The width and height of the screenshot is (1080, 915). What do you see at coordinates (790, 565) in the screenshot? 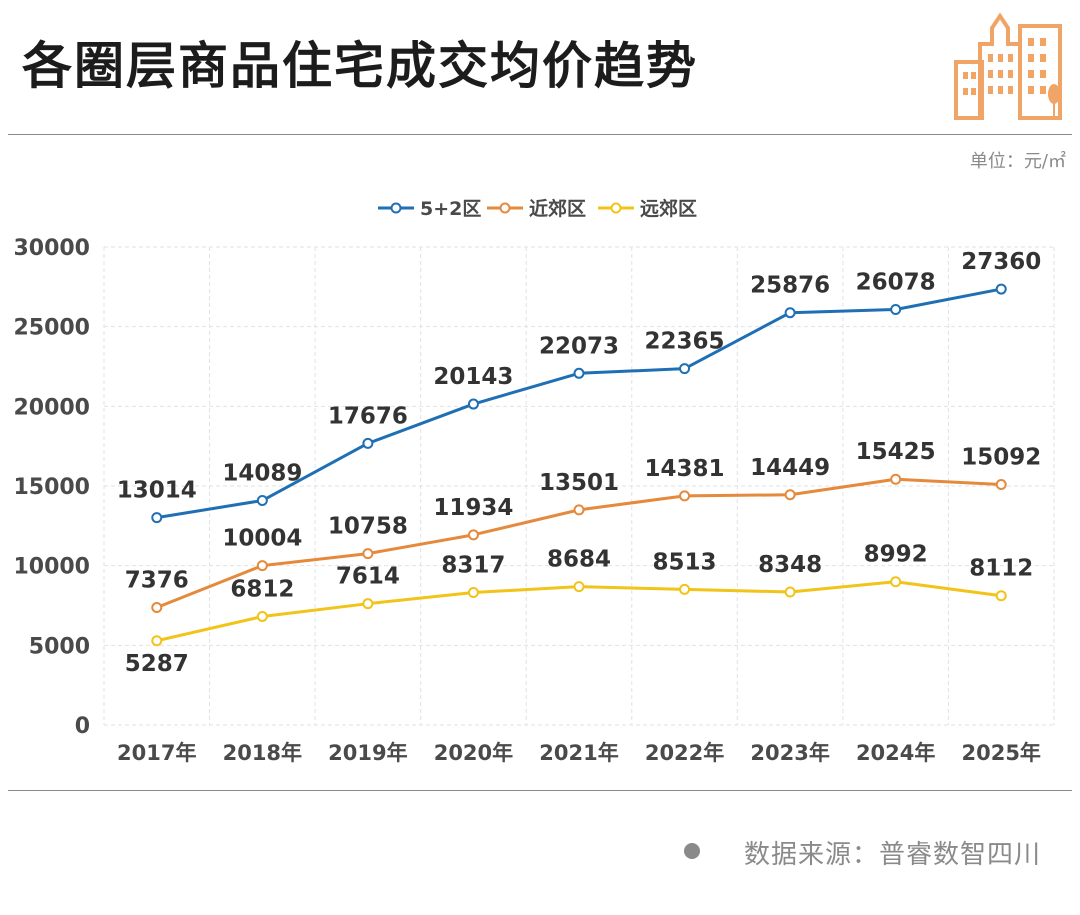
I see `data-label: 8348` at bounding box center [790, 565].